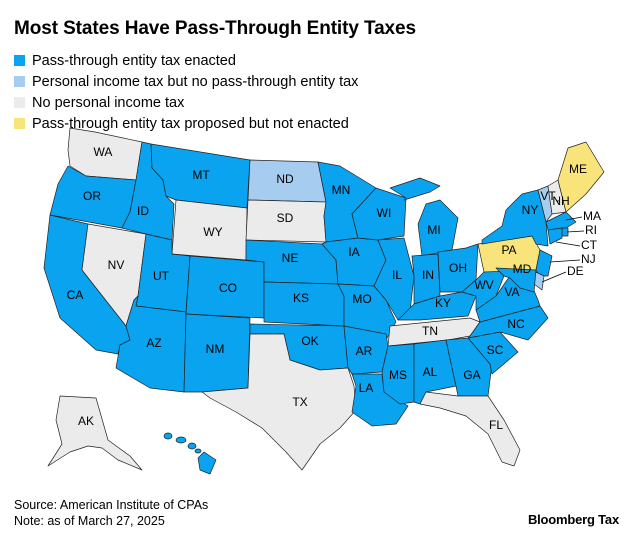 The height and width of the screenshot is (539, 633). I want to click on state-label: OR, so click(92, 196).